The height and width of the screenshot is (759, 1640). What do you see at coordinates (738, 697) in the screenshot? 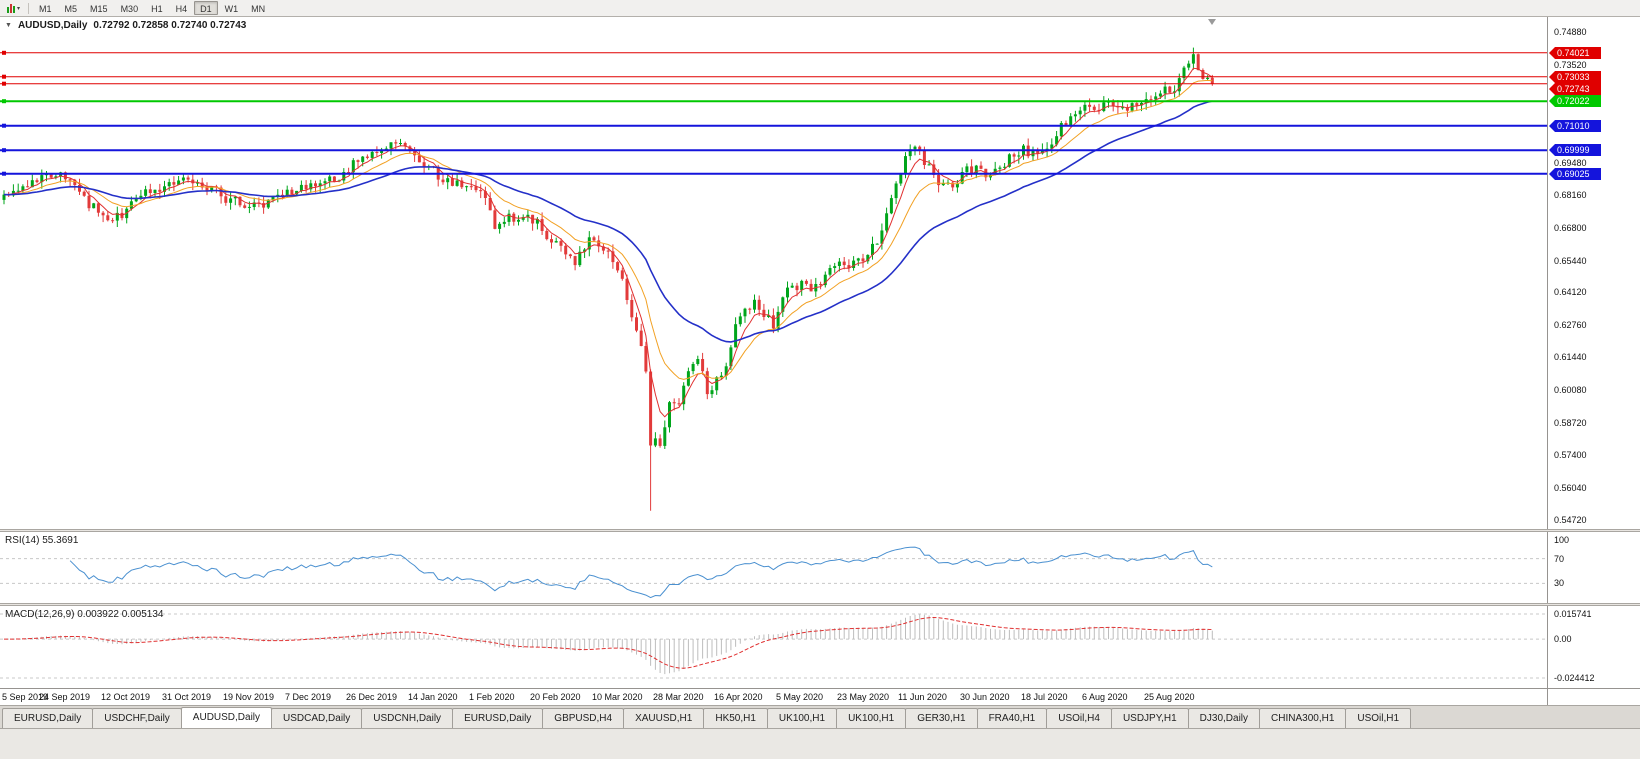
I see `date-tick-label: 16 Apr 2020` at bounding box center [738, 697].